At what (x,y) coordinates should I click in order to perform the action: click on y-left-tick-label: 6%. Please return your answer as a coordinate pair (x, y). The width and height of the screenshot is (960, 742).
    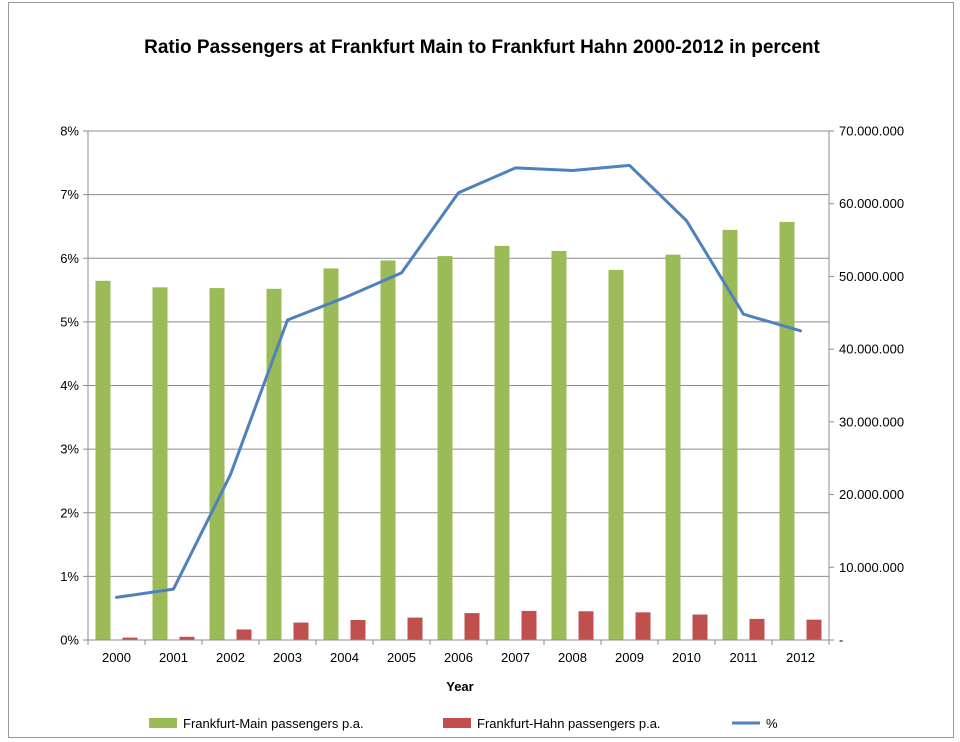
    Looking at the image, I should click on (69, 258).